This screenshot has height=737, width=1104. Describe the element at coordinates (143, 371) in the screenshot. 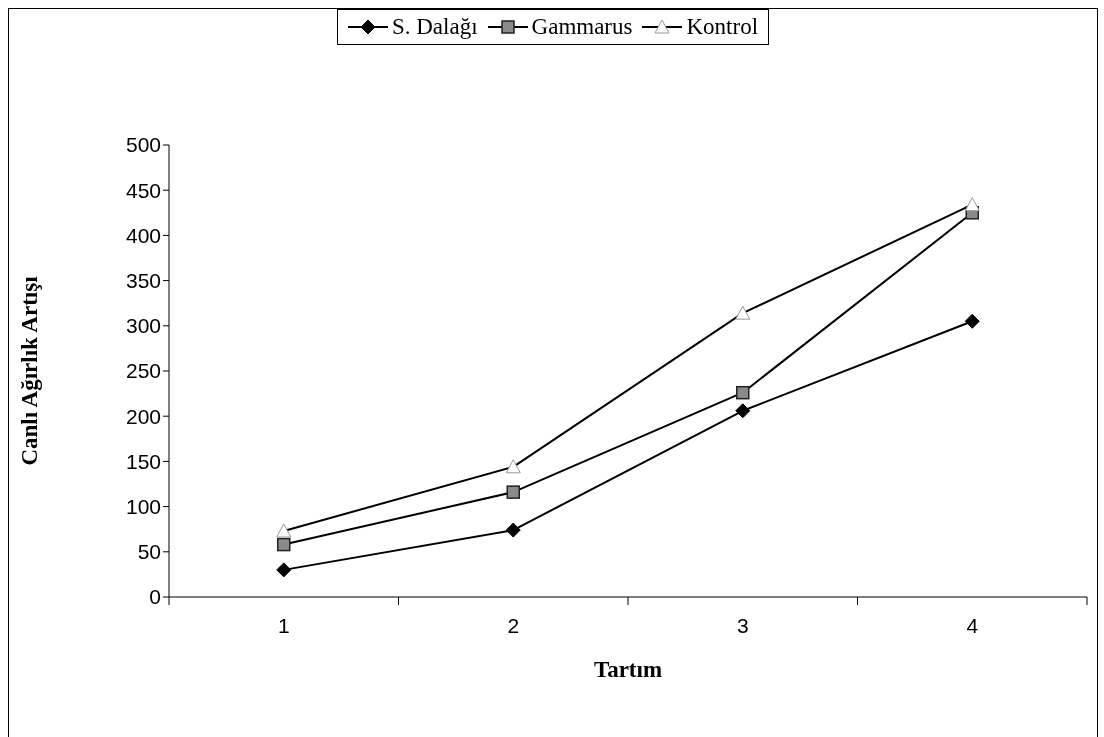

I see `y-tick-label: 250` at that location.